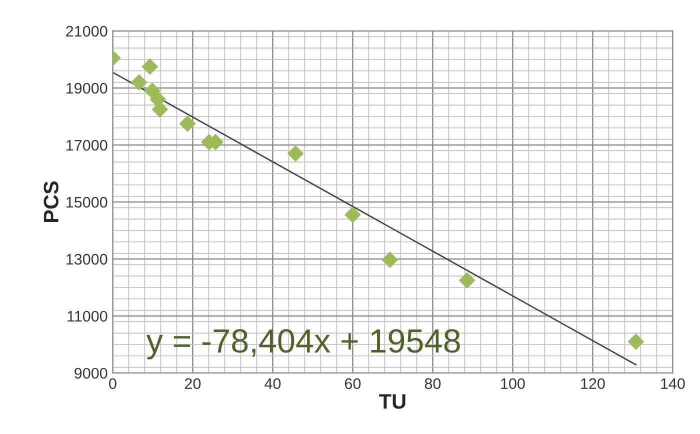  Describe the element at coordinates (87, 31) in the screenshot. I see `y-tick-label: 21000` at that location.